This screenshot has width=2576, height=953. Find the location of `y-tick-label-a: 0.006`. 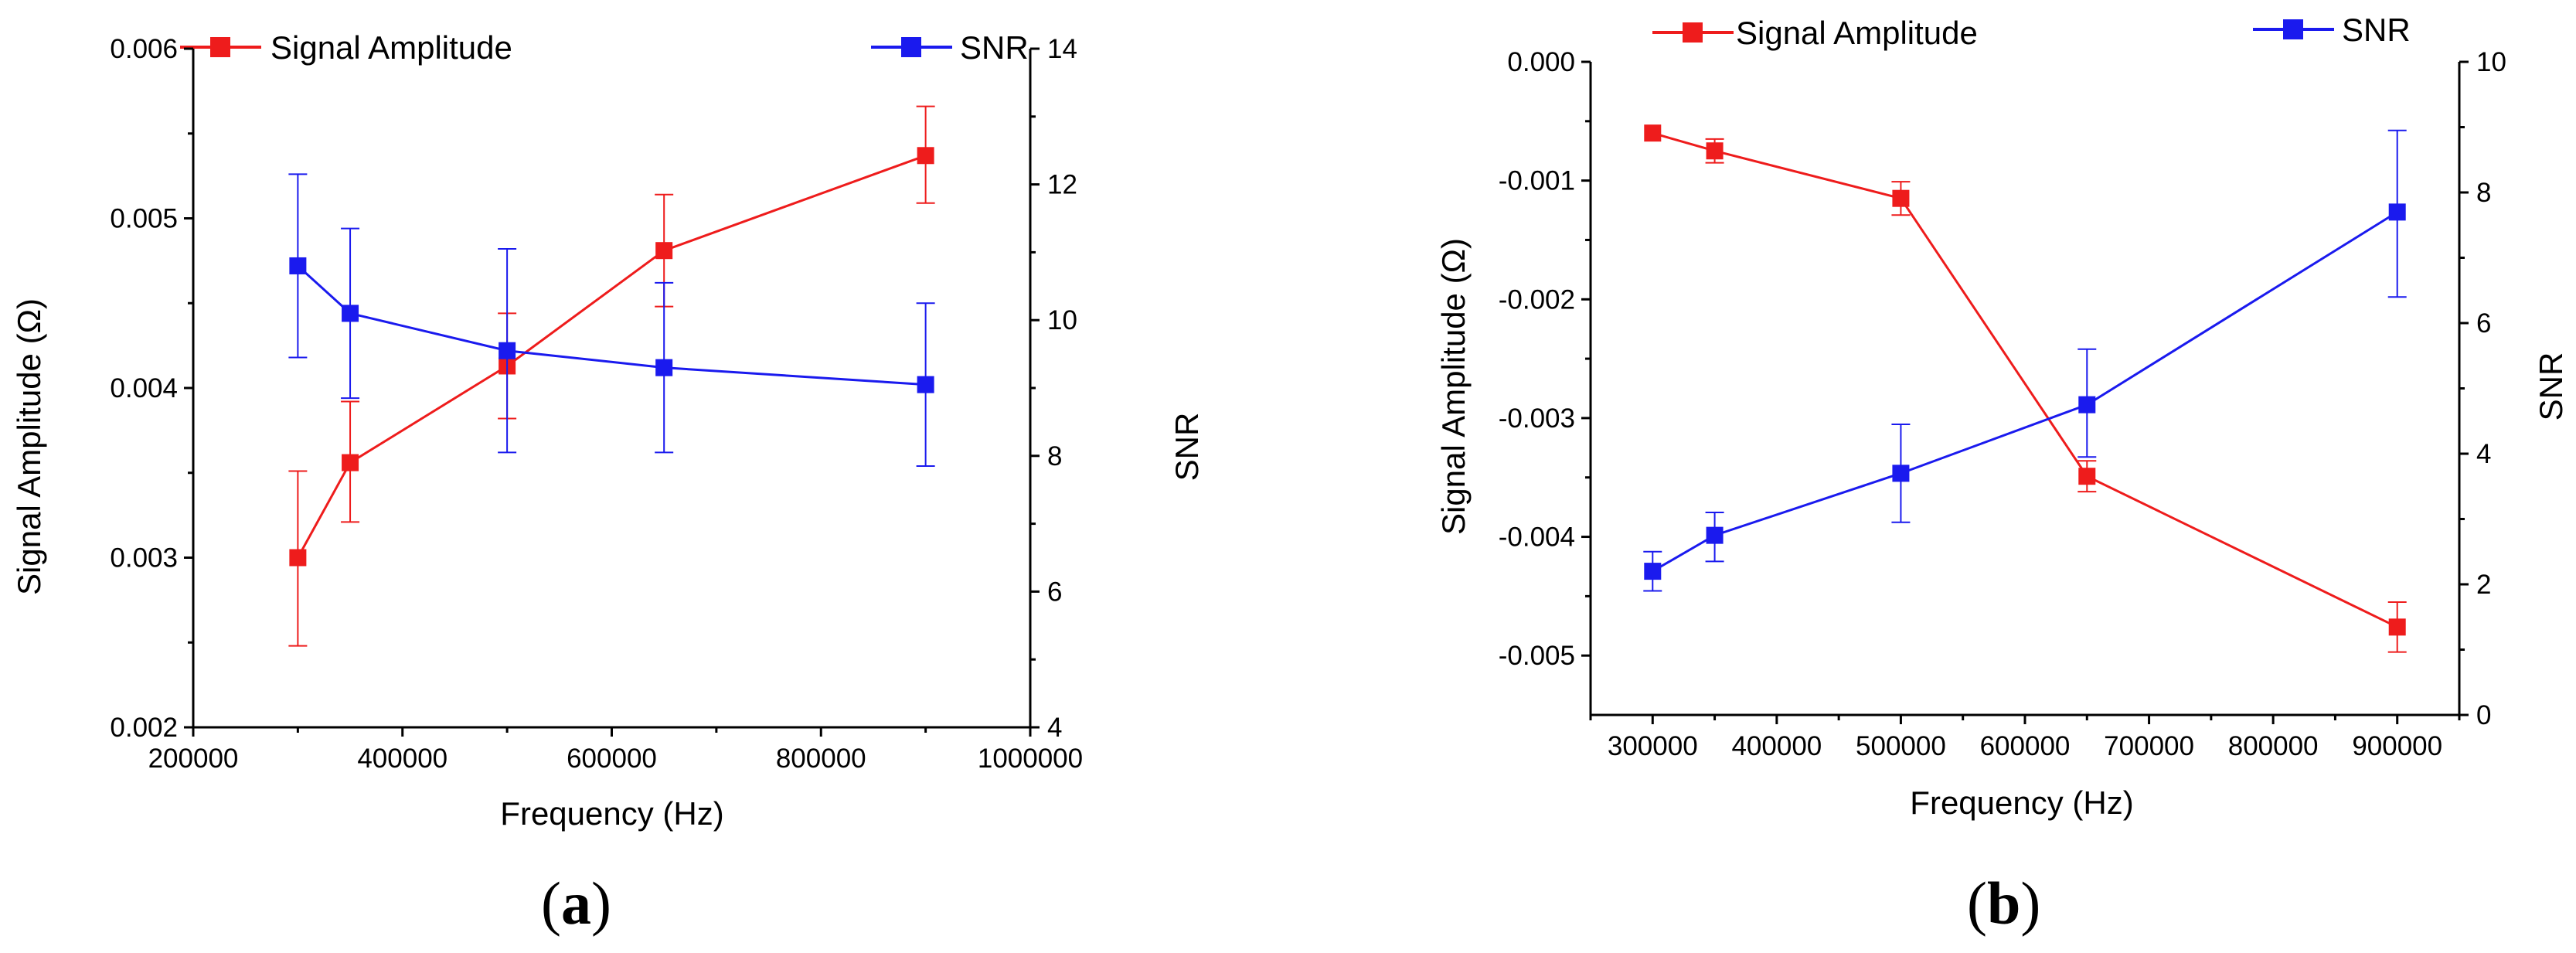

y-tick-label-a: 0.006 is located at coordinates (144, 49).